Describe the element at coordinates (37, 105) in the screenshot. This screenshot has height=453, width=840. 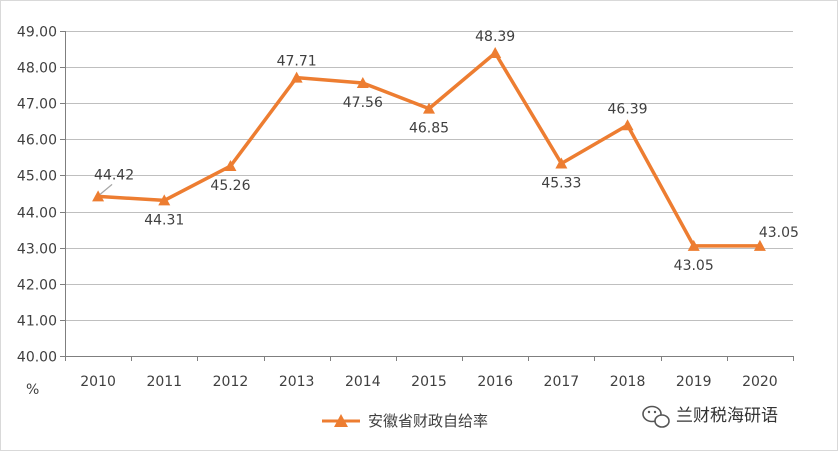
I see `y-tick-label: 47.00` at that location.